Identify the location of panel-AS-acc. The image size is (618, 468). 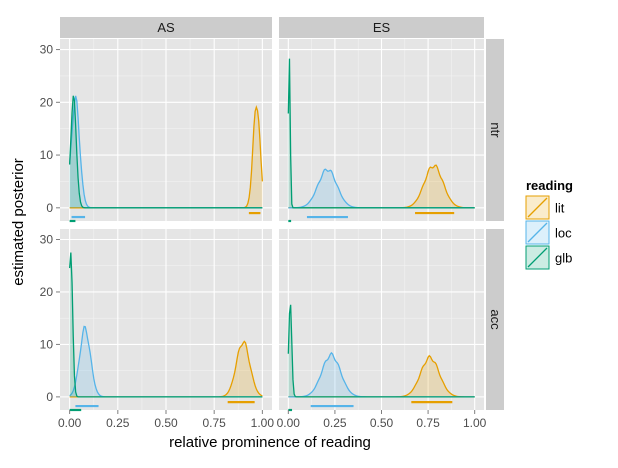
(166, 320).